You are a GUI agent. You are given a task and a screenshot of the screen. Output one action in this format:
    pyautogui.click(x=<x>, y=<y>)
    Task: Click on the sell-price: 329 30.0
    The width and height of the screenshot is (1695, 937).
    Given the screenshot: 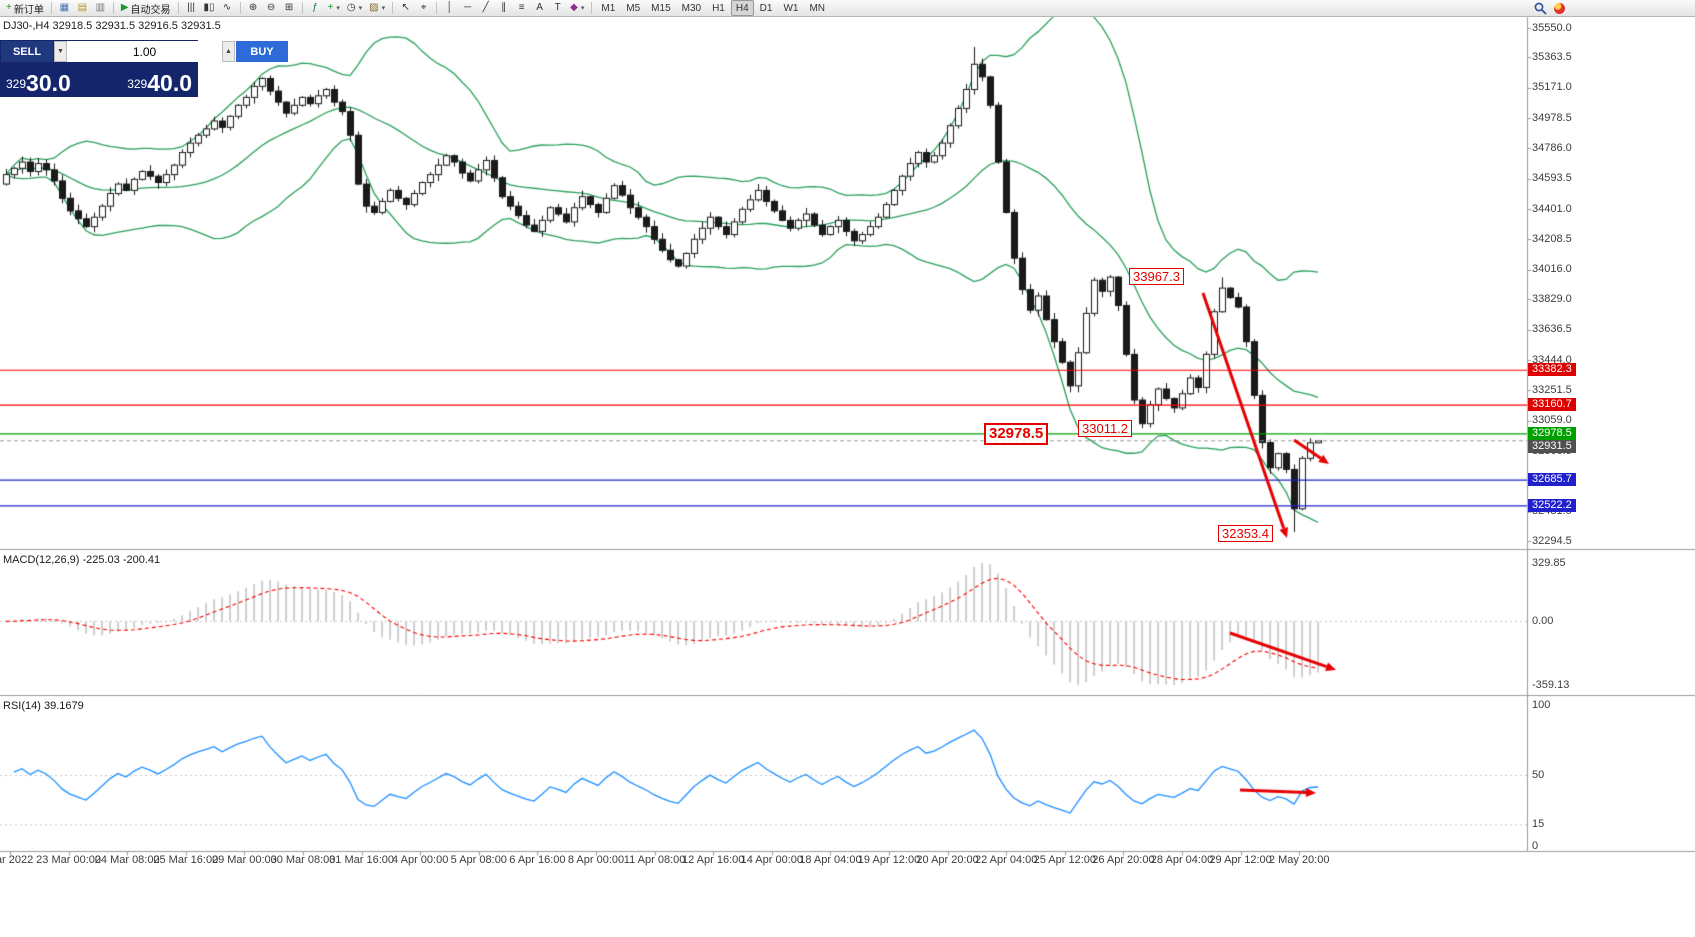 What is the action you would take?
    pyautogui.click(x=38, y=83)
    